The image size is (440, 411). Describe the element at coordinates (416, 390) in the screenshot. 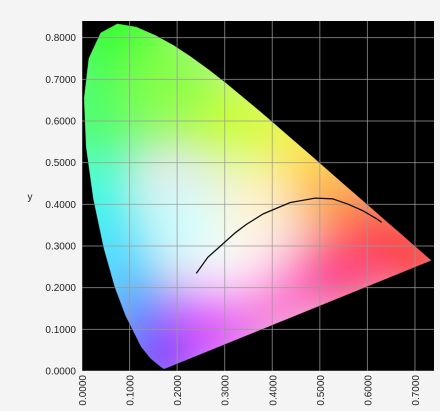

I see `x-tick-label: 0.7000` at that location.